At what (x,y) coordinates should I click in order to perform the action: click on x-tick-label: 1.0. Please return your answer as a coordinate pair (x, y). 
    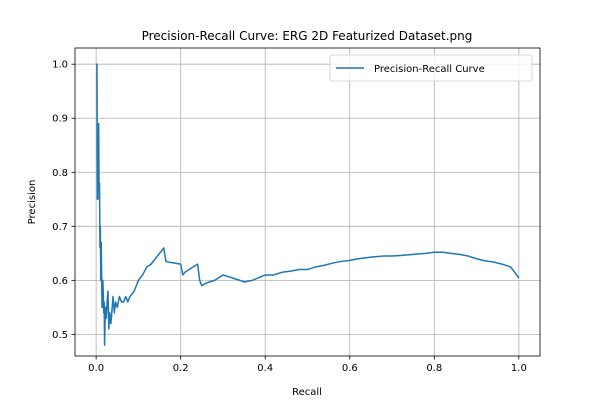
    Looking at the image, I should click on (519, 368).